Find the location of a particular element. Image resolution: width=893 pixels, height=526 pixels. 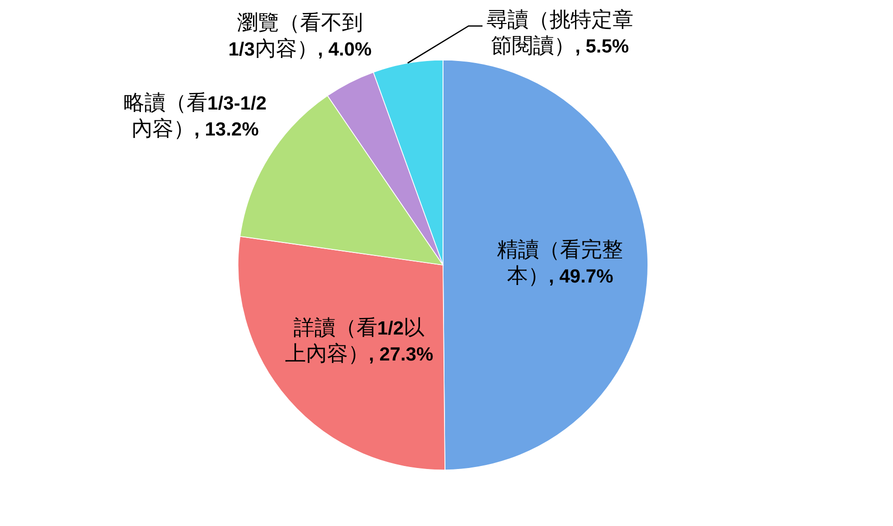

slice-label: 尋讀（挑特定章節閱讀）, 5.5% is located at coordinates (560, 33).